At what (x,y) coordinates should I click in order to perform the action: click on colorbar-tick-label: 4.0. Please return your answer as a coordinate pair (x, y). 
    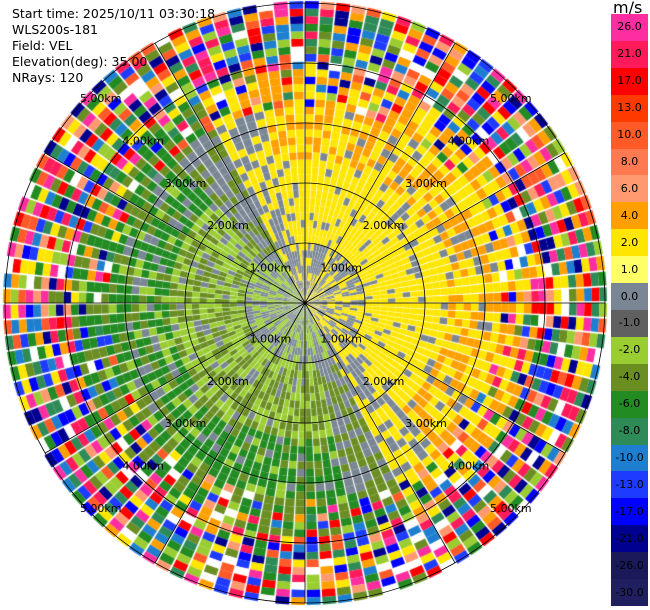
    Looking at the image, I should click on (629, 215).